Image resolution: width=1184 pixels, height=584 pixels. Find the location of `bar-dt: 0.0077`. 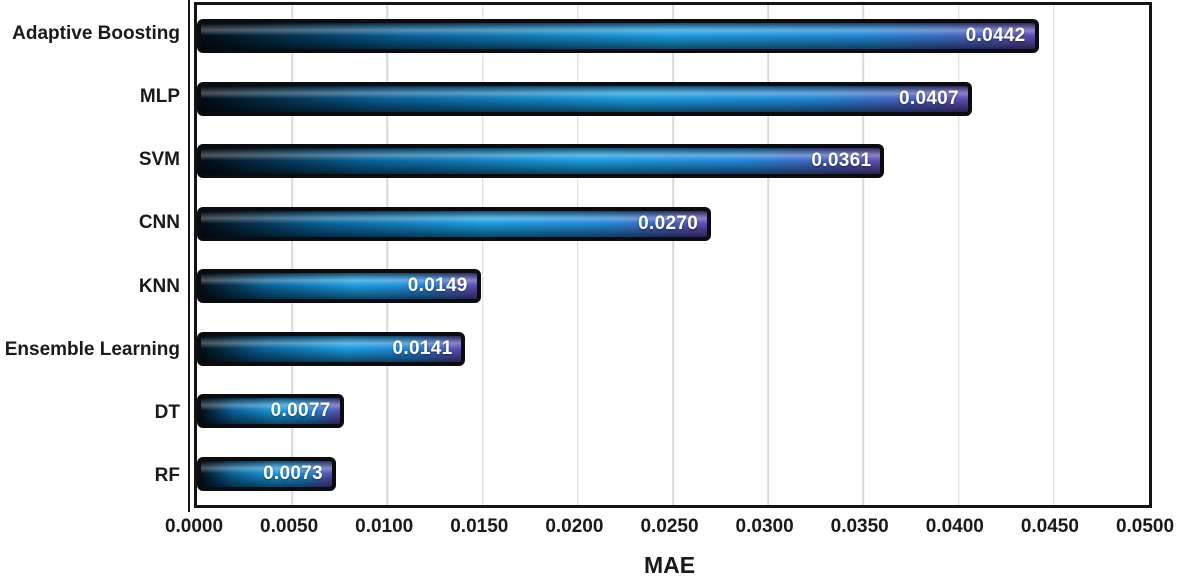

bar-dt: 0.0077 is located at coordinates (270, 411).